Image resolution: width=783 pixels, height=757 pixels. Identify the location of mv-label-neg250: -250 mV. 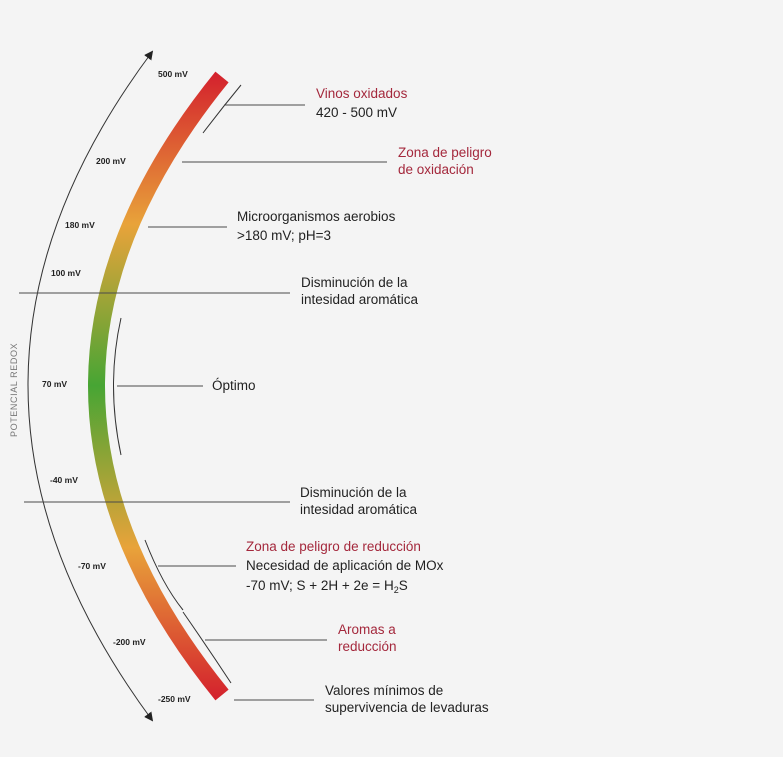
(174, 699).